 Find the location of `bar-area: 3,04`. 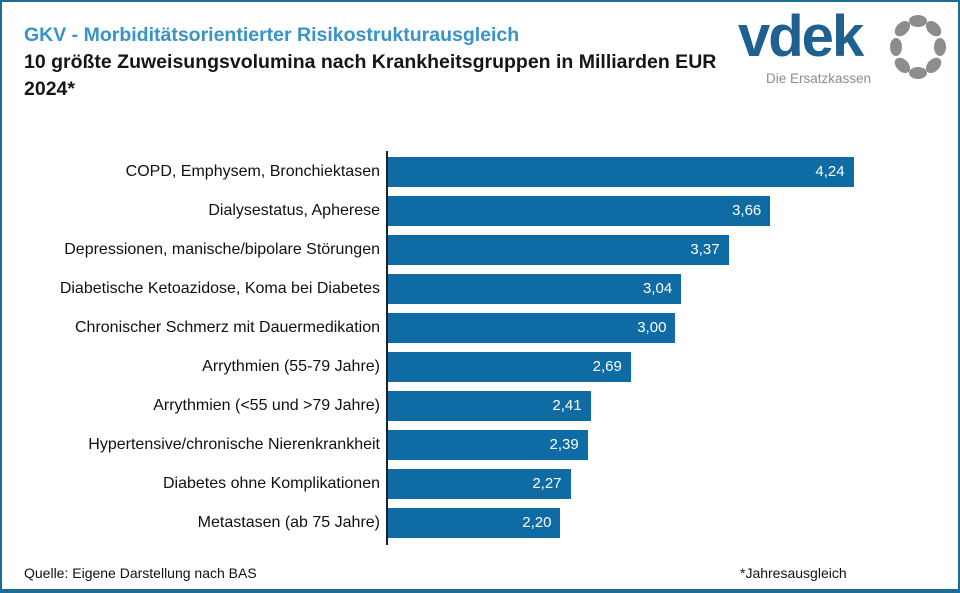

bar-area: 3,04 is located at coordinates (671, 289).